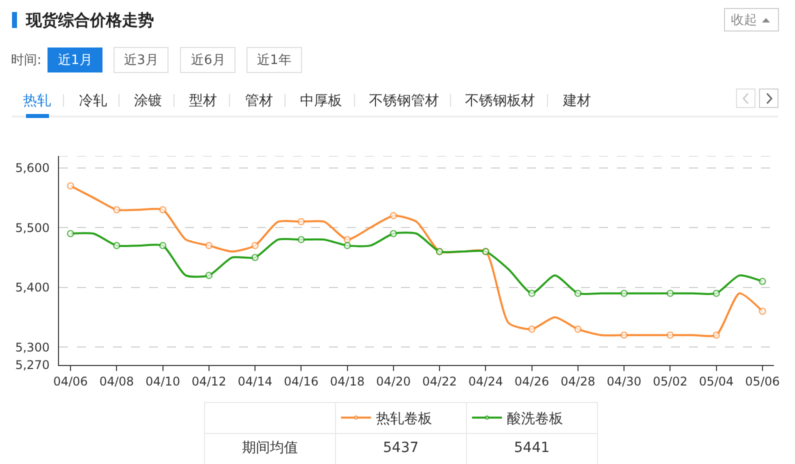 The image size is (795, 464). What do you see at coordinates (203, 101) in the screenshot?
I see `text: 型材` at bounding box center [203, 101].